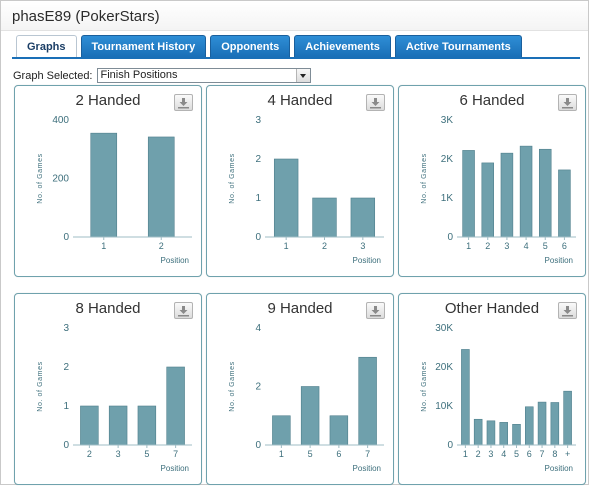 Image resolution: width=590 pixels, height=486 pixels. I want to click on tab-opponents: Opponents, so click(250, 46).